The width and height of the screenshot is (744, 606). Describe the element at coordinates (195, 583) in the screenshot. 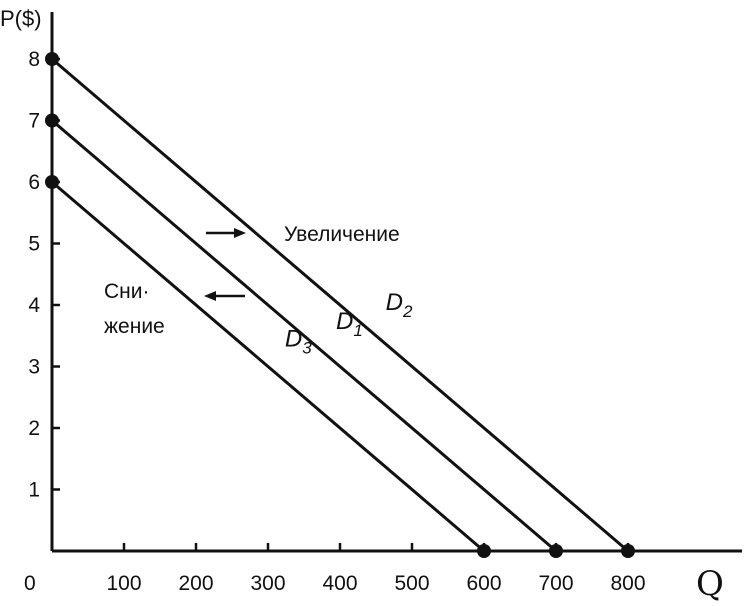

I see `x-tick-label: 200` at that location.